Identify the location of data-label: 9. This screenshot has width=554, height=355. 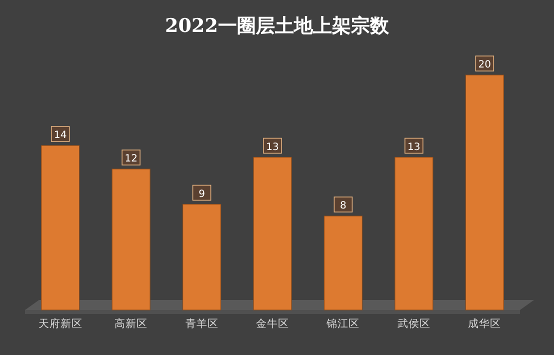
(201, 194).